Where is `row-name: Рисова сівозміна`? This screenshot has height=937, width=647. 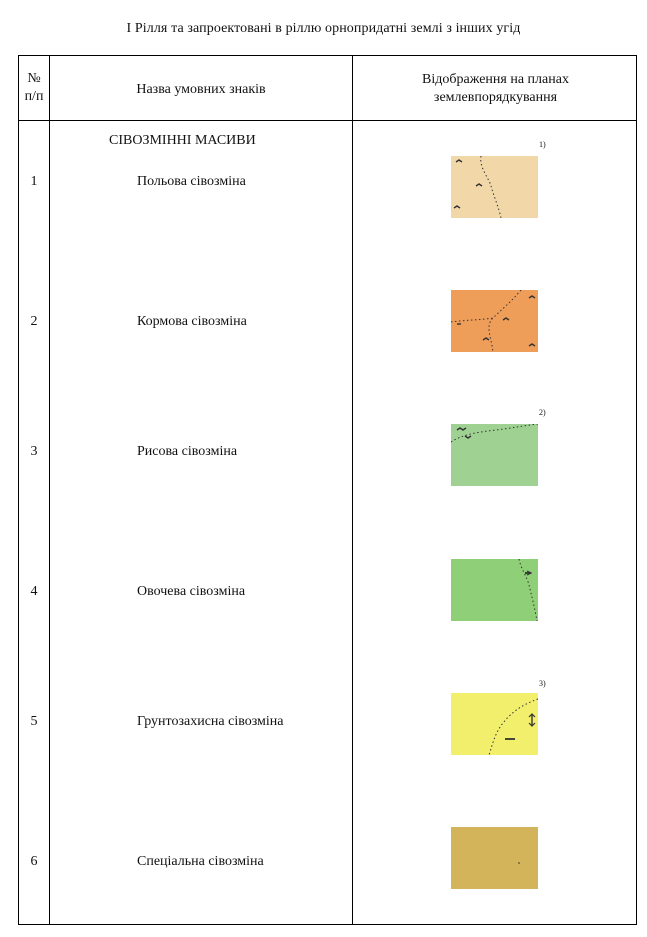
row-name: Рисова сівозміна is located at coordinates (187, 451).